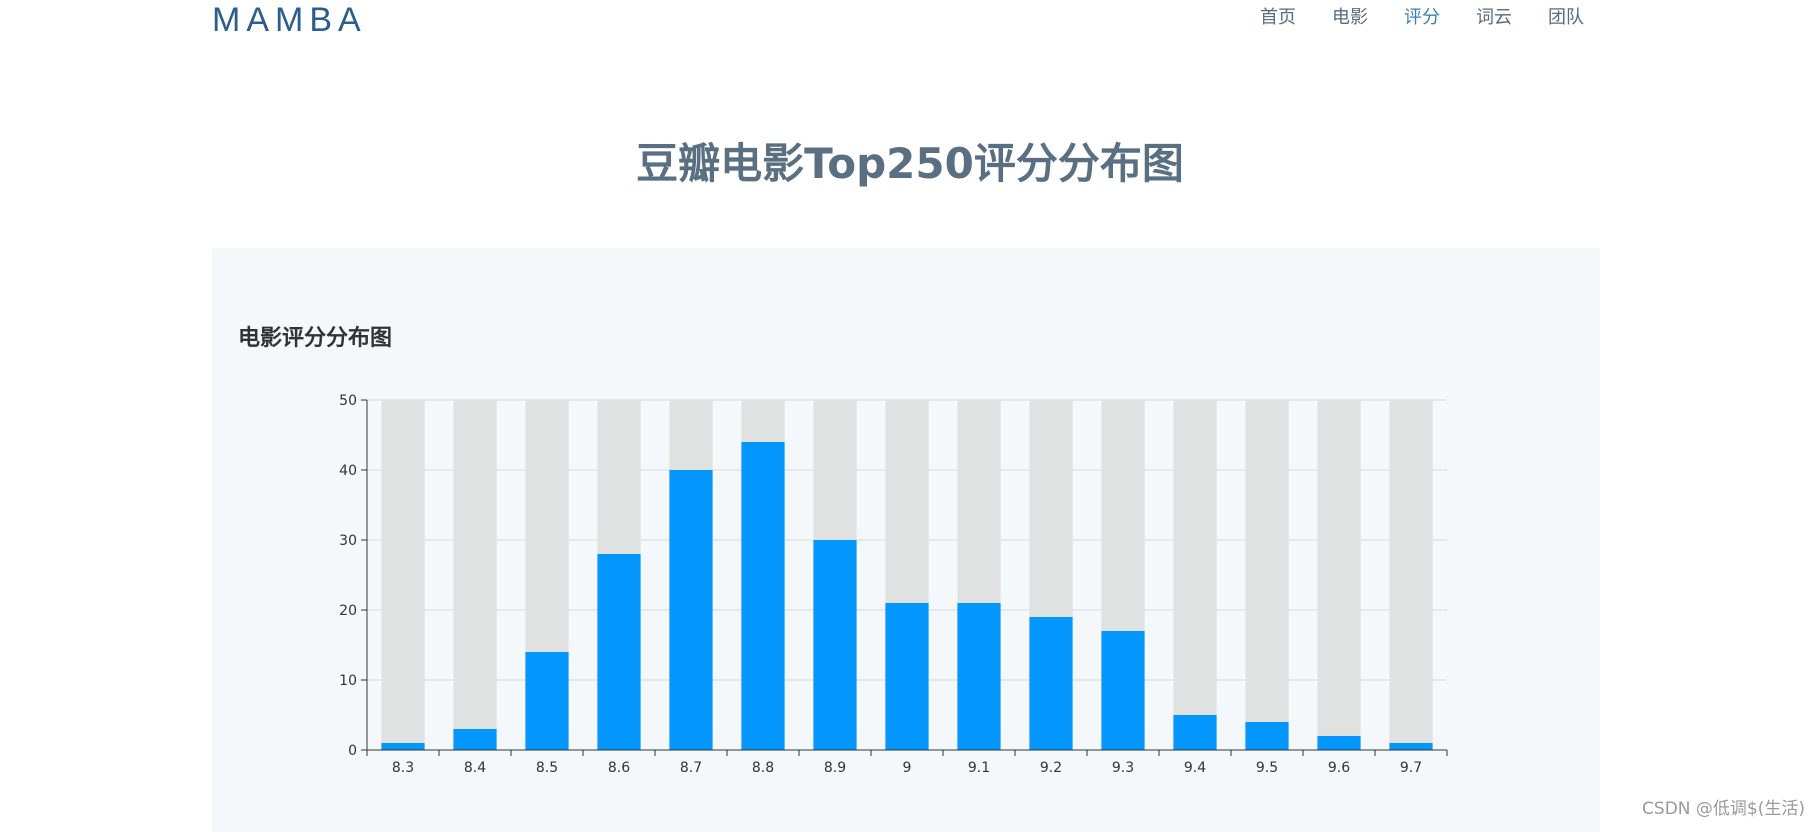 This screenshot has width=1817, height=832. What do you see at coordinates (348, 611) in the screenshot?
I see `y-tick-label: 20` at bounding box center [348, 611].